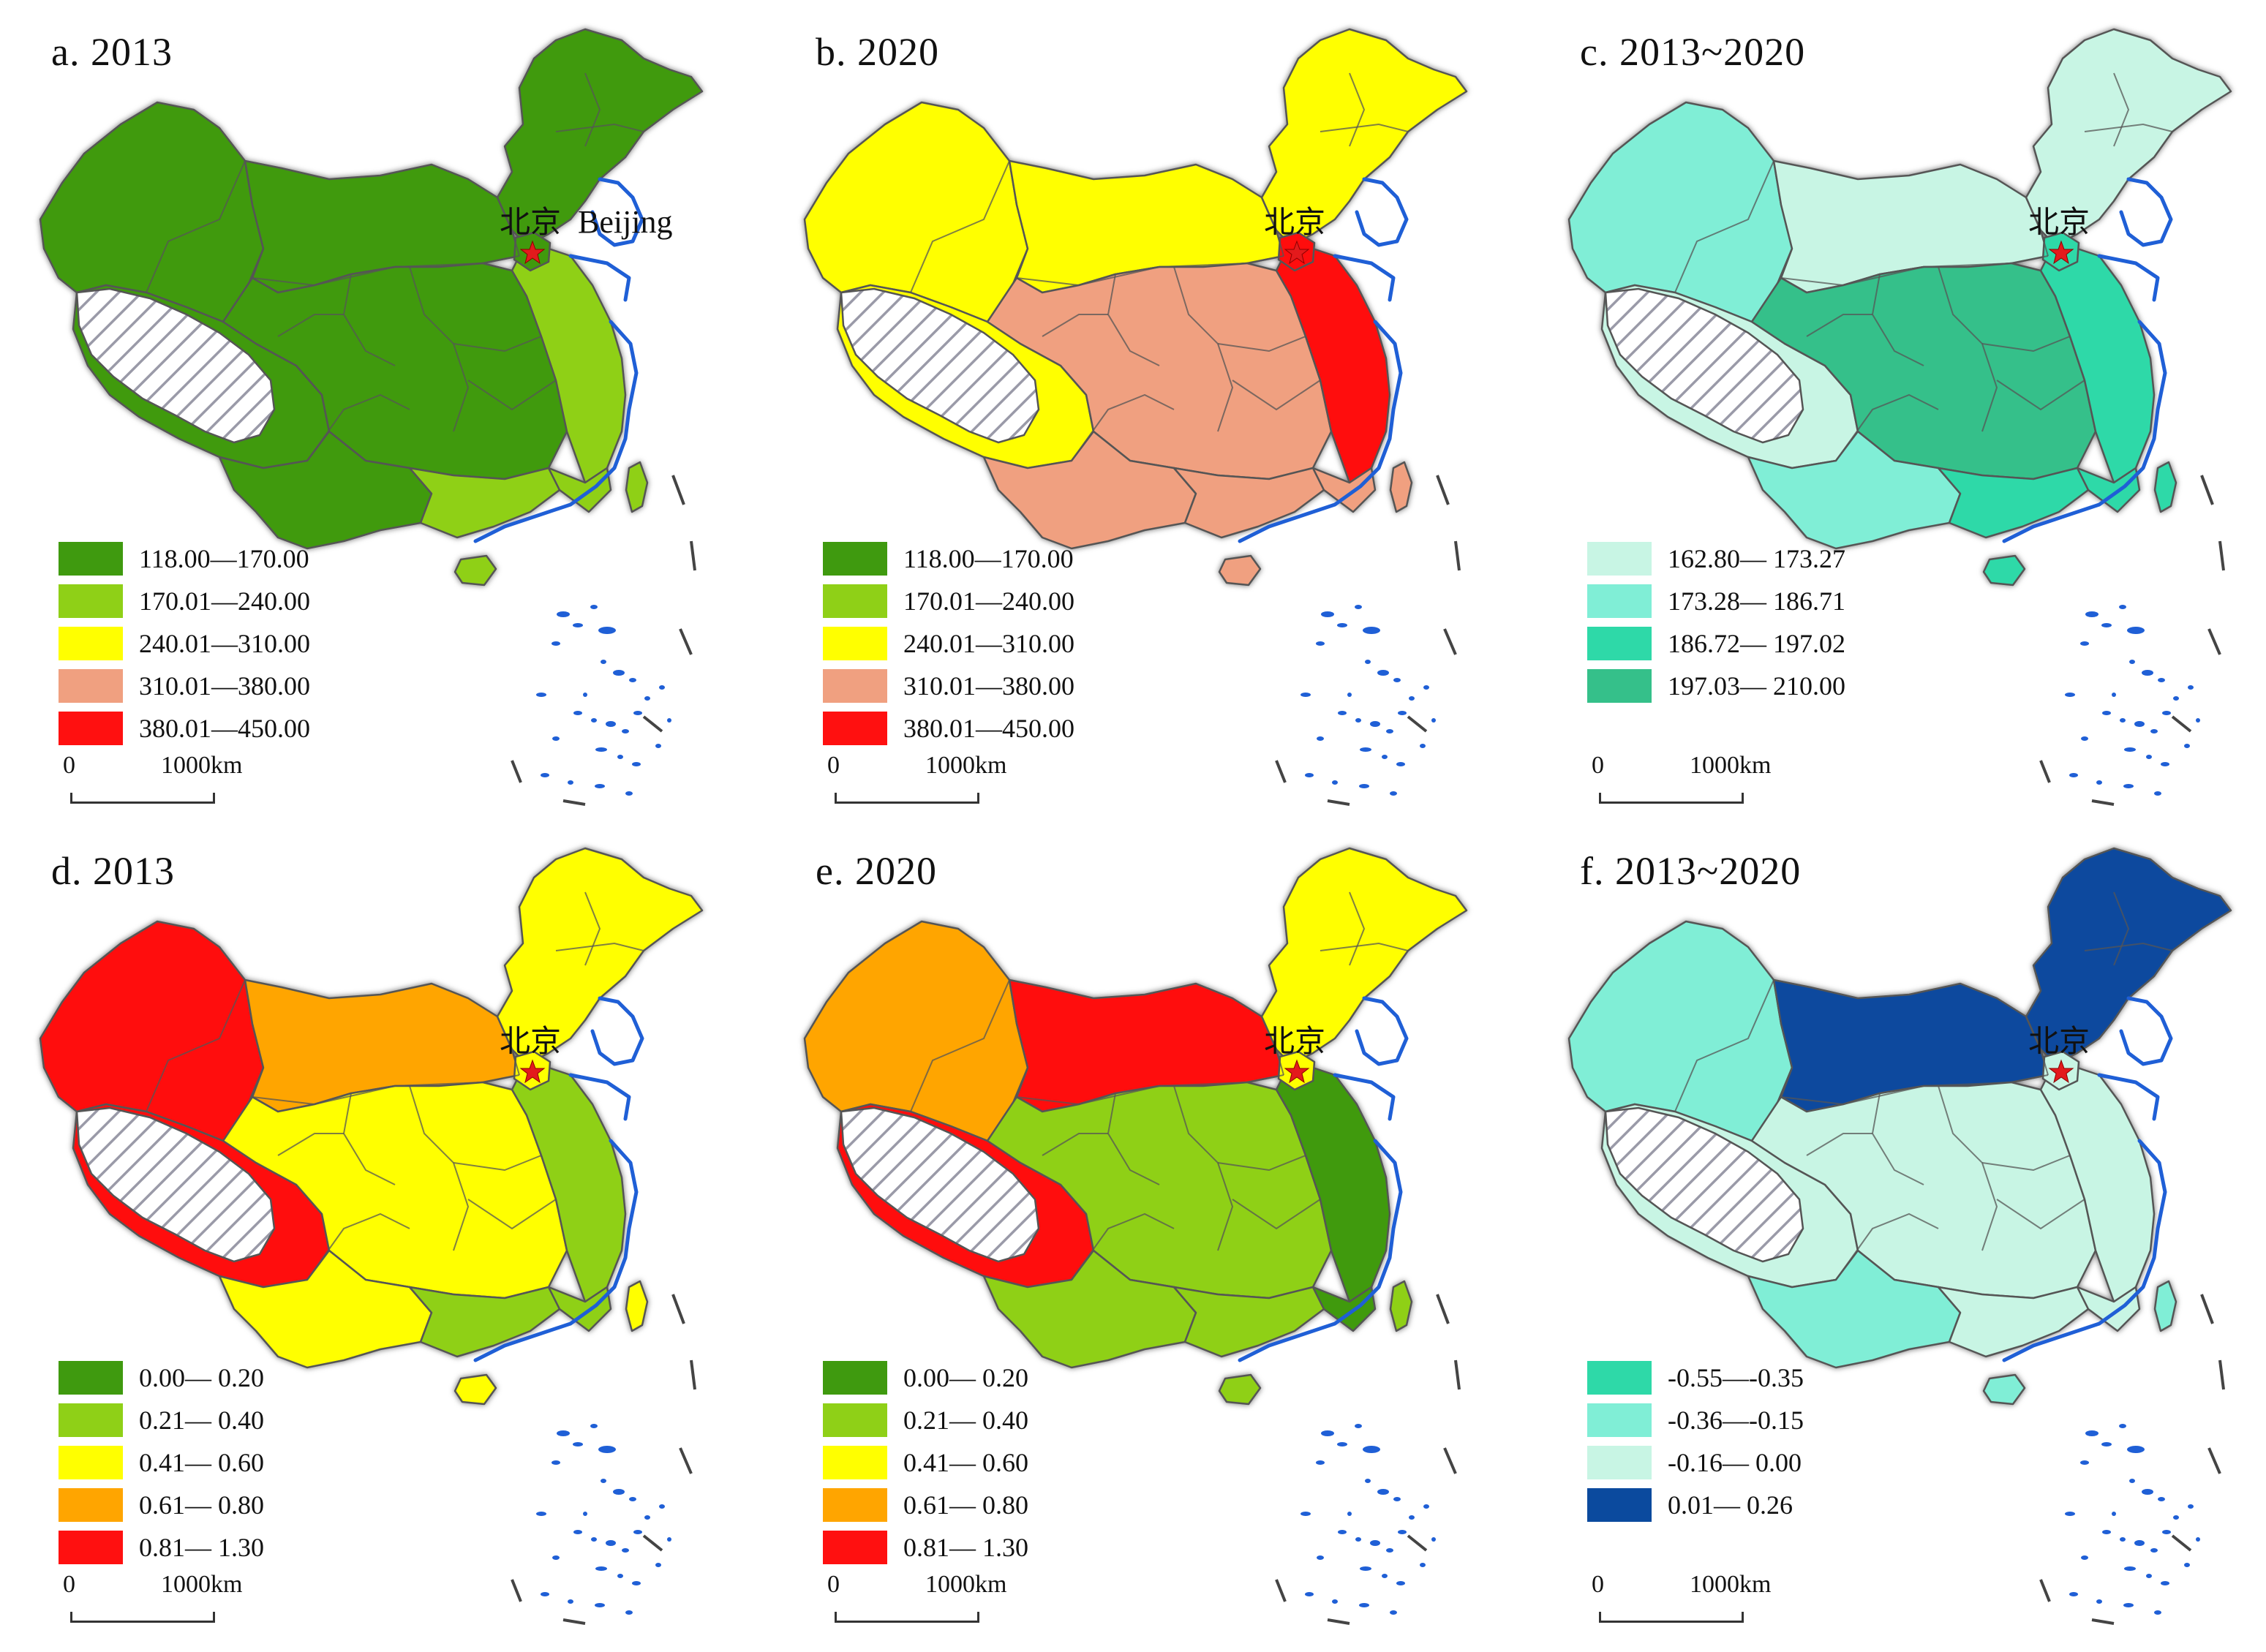 The width and height of the screenshot is (2266, 1652). What do you see at coordinates (201, 1547) in the screenshot?
I see `legend-label: 0.81— 1.30` at bounding box center [201, 1547].